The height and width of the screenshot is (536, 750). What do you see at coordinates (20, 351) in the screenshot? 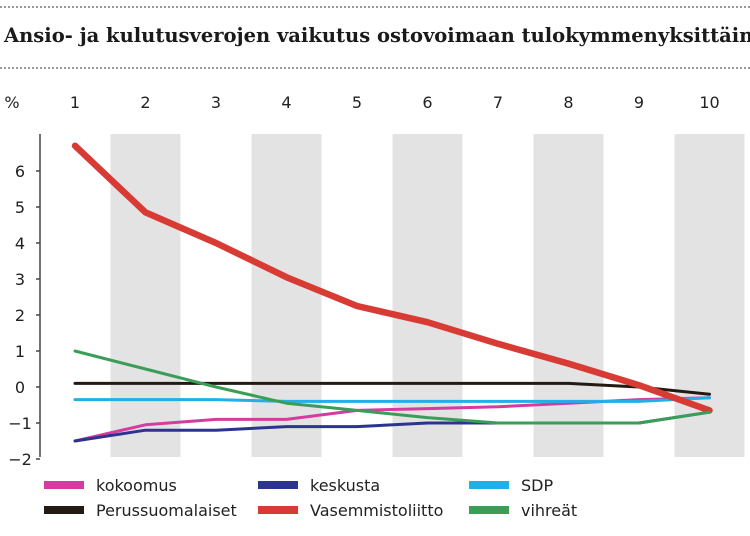
I see `y-tick-label: 1` at bounding box center [20, 351].